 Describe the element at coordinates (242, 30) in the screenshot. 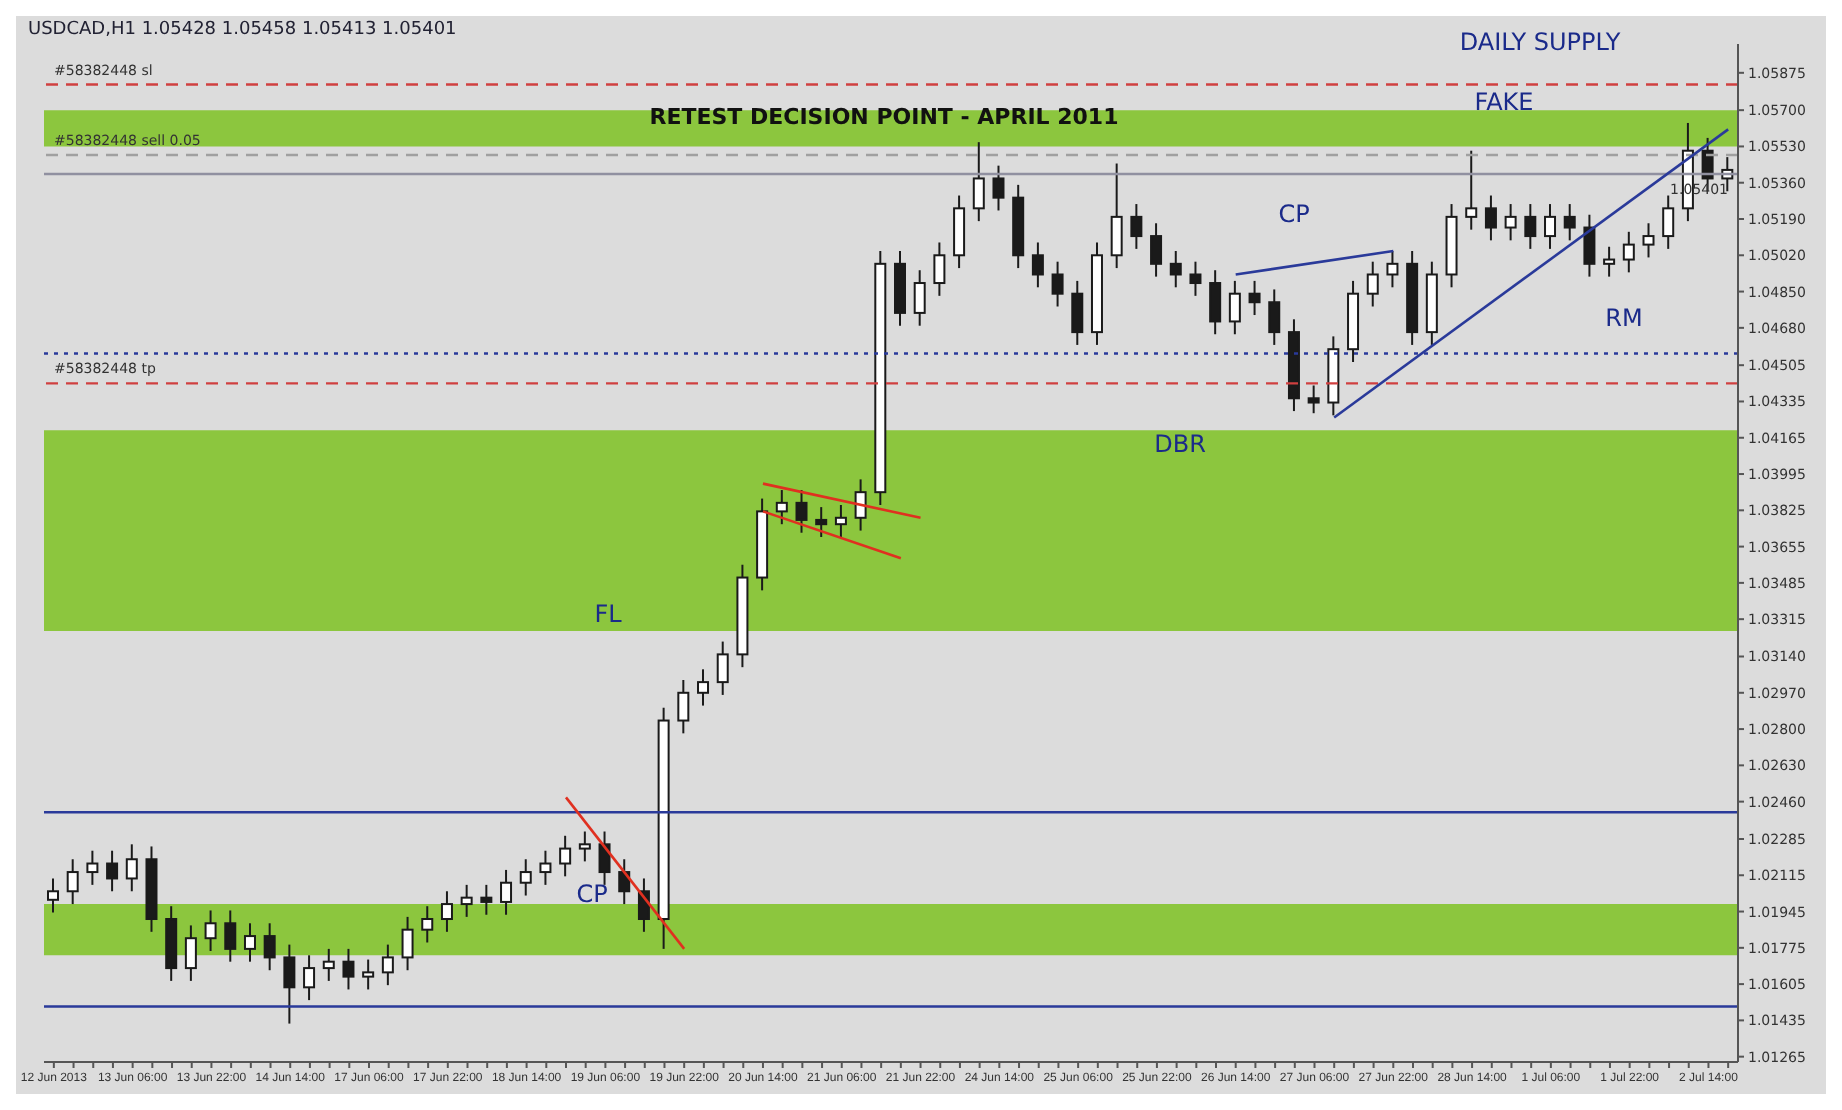

I see `chart-title: USDCAD,H1 1.05428 1.05458 1.05413 1.05401` at that location.